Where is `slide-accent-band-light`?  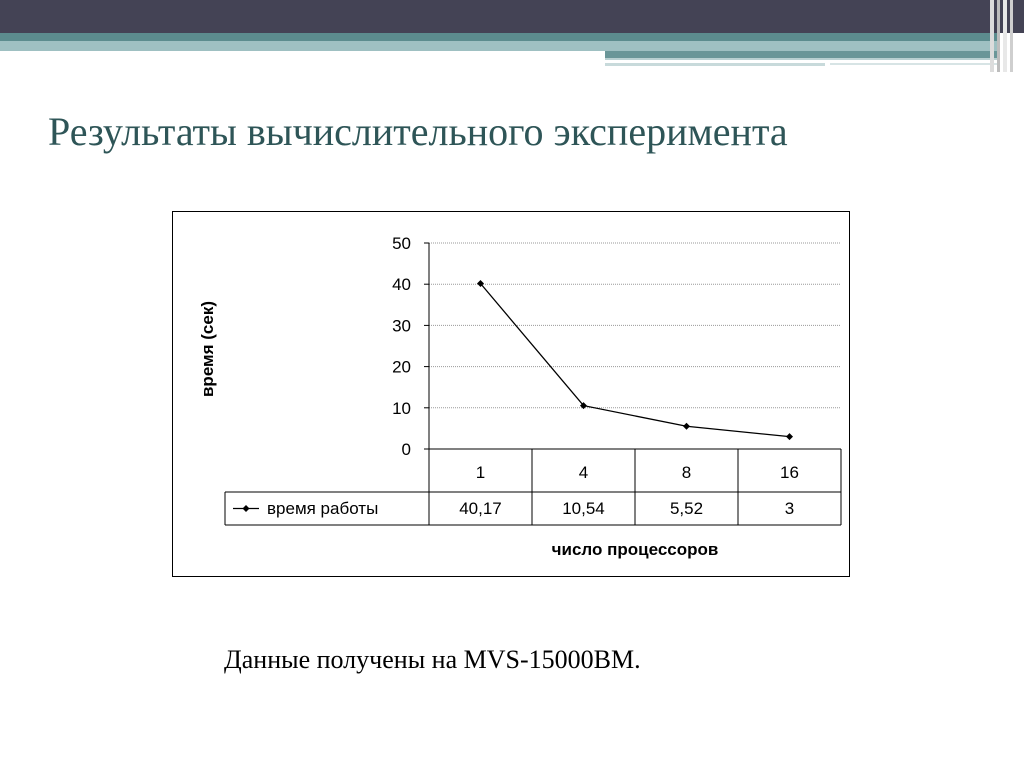 slide-accent-band-light is located at coordinates (500, 46).